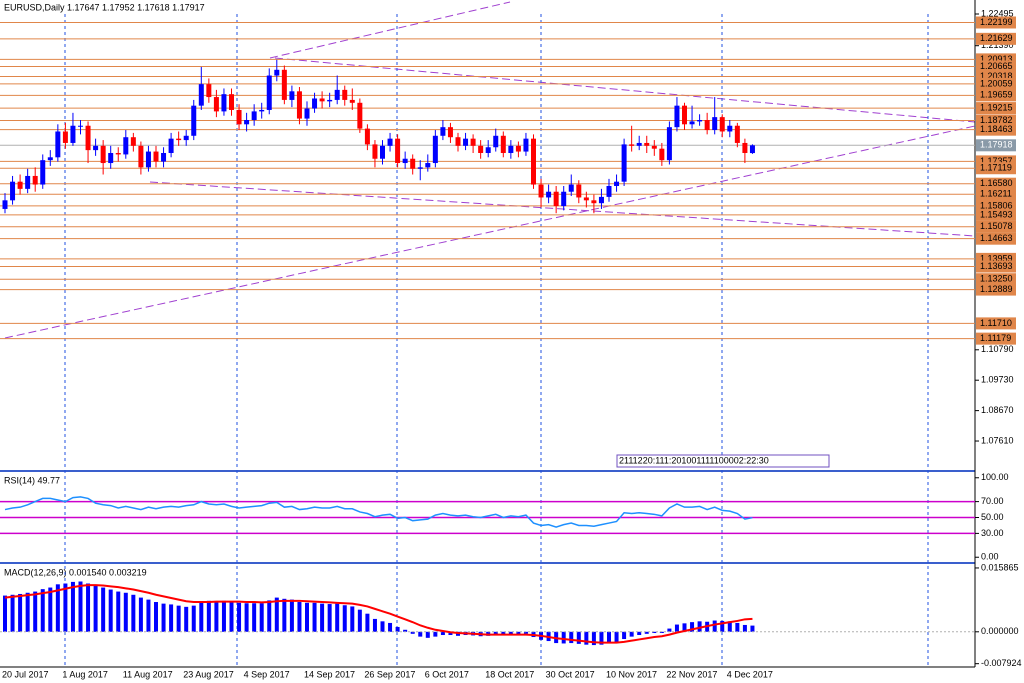 The width and height of the screenshot is (1024, 683). Describe the element at coordinates (997, 440) in the screenshot. I see `y-tick-label: 1.07610` at that location.